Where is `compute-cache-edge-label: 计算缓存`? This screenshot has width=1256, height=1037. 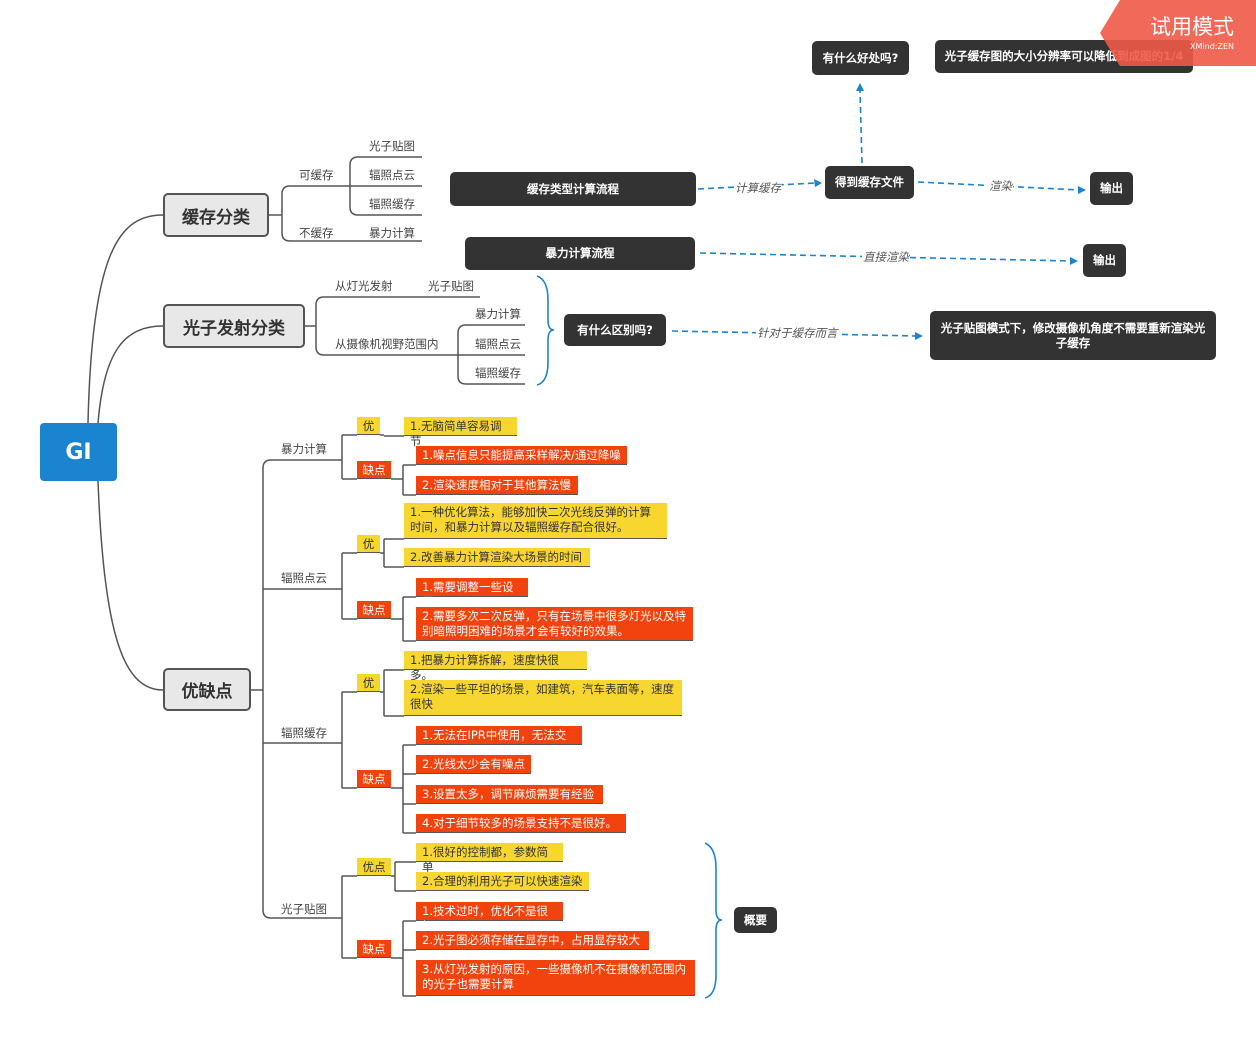
compute-cache-edge-label: 计算缓存 is located at coordinates (758, 188).